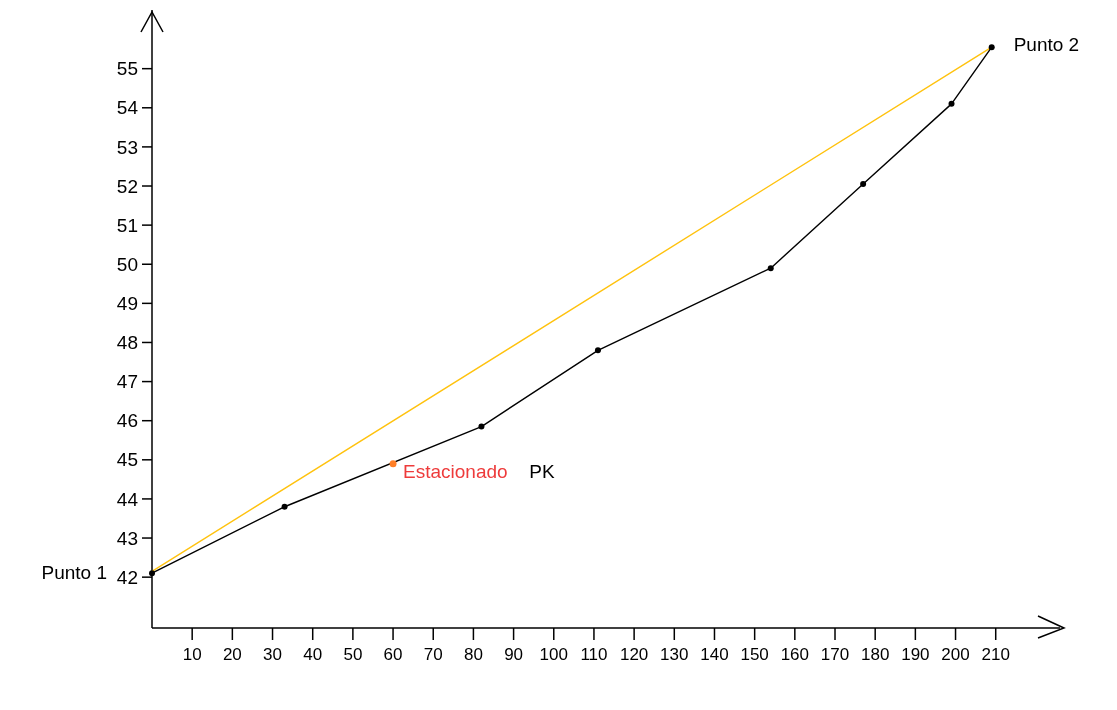 The image size is (1117, 710). What do you see at coordinates (634, 654) in the screenshot?
I see `x-tick-label: 120` at bounding box center [634, 654].